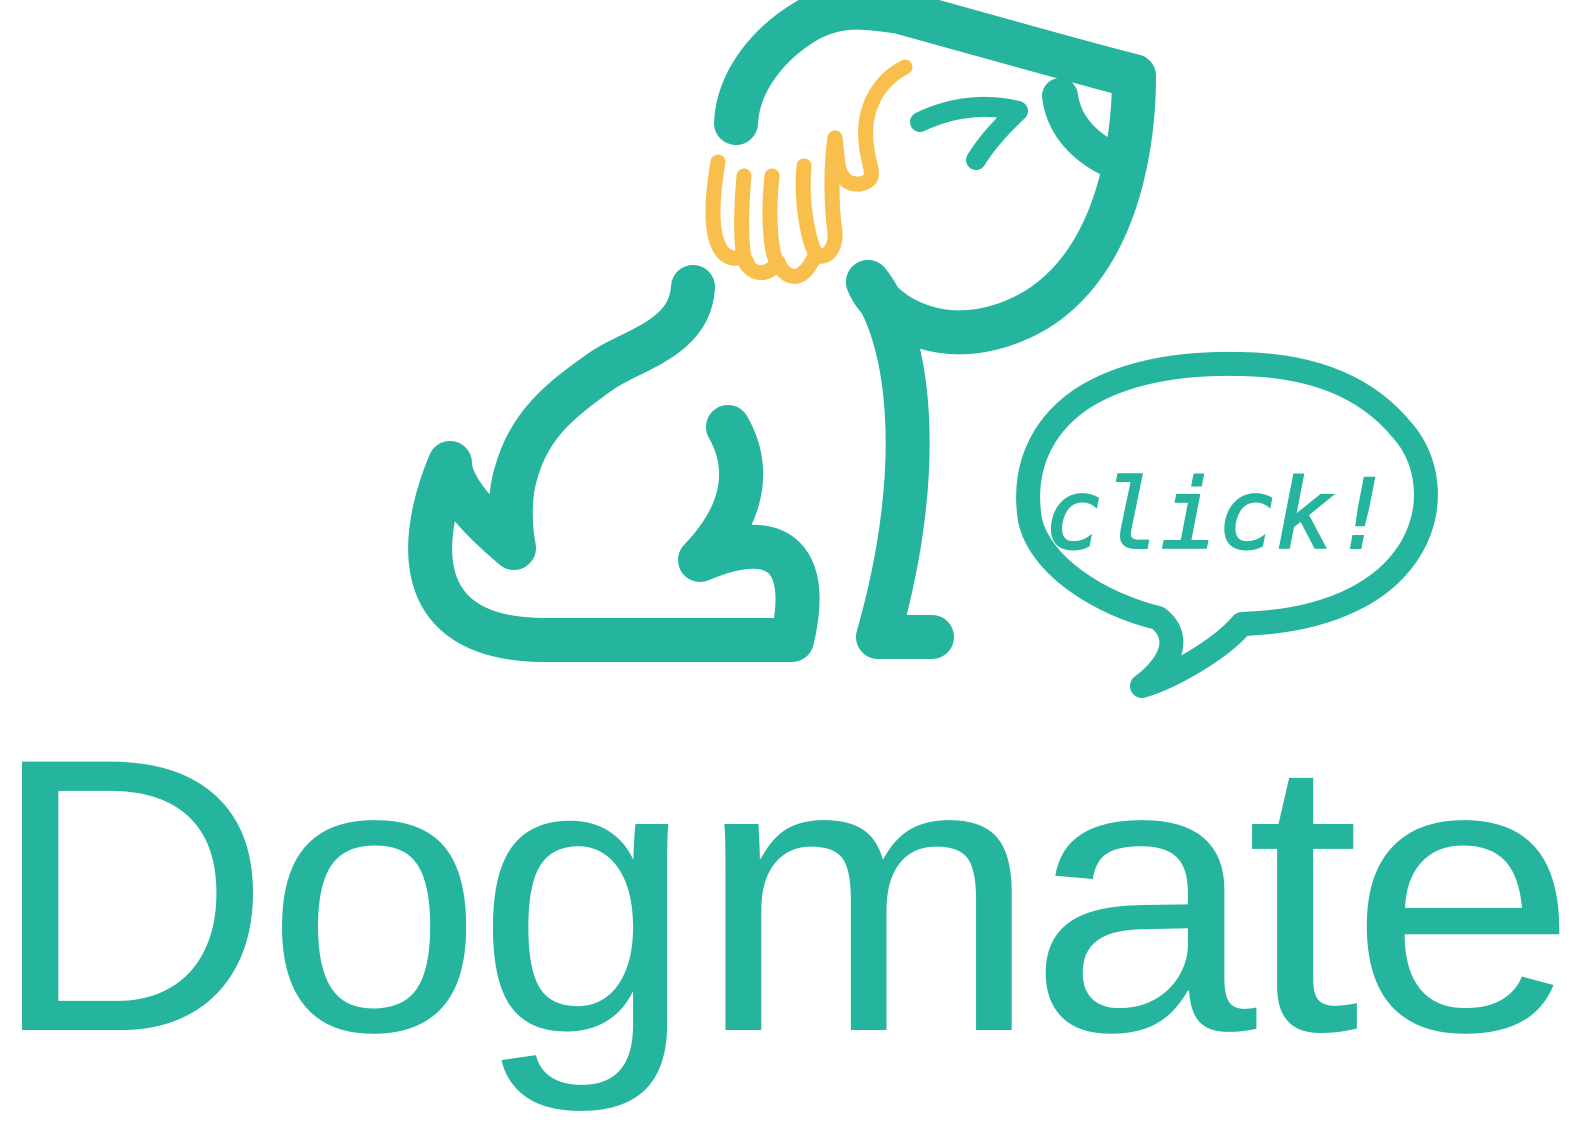 The image size is (1584, 1129). I want to click on hand-thumb, so click(870, 125).